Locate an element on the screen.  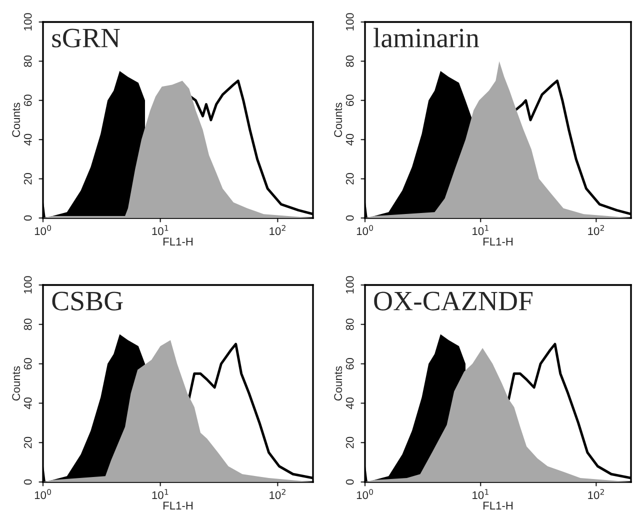
chart-title: laminarin is located at coordinates (427, 38).